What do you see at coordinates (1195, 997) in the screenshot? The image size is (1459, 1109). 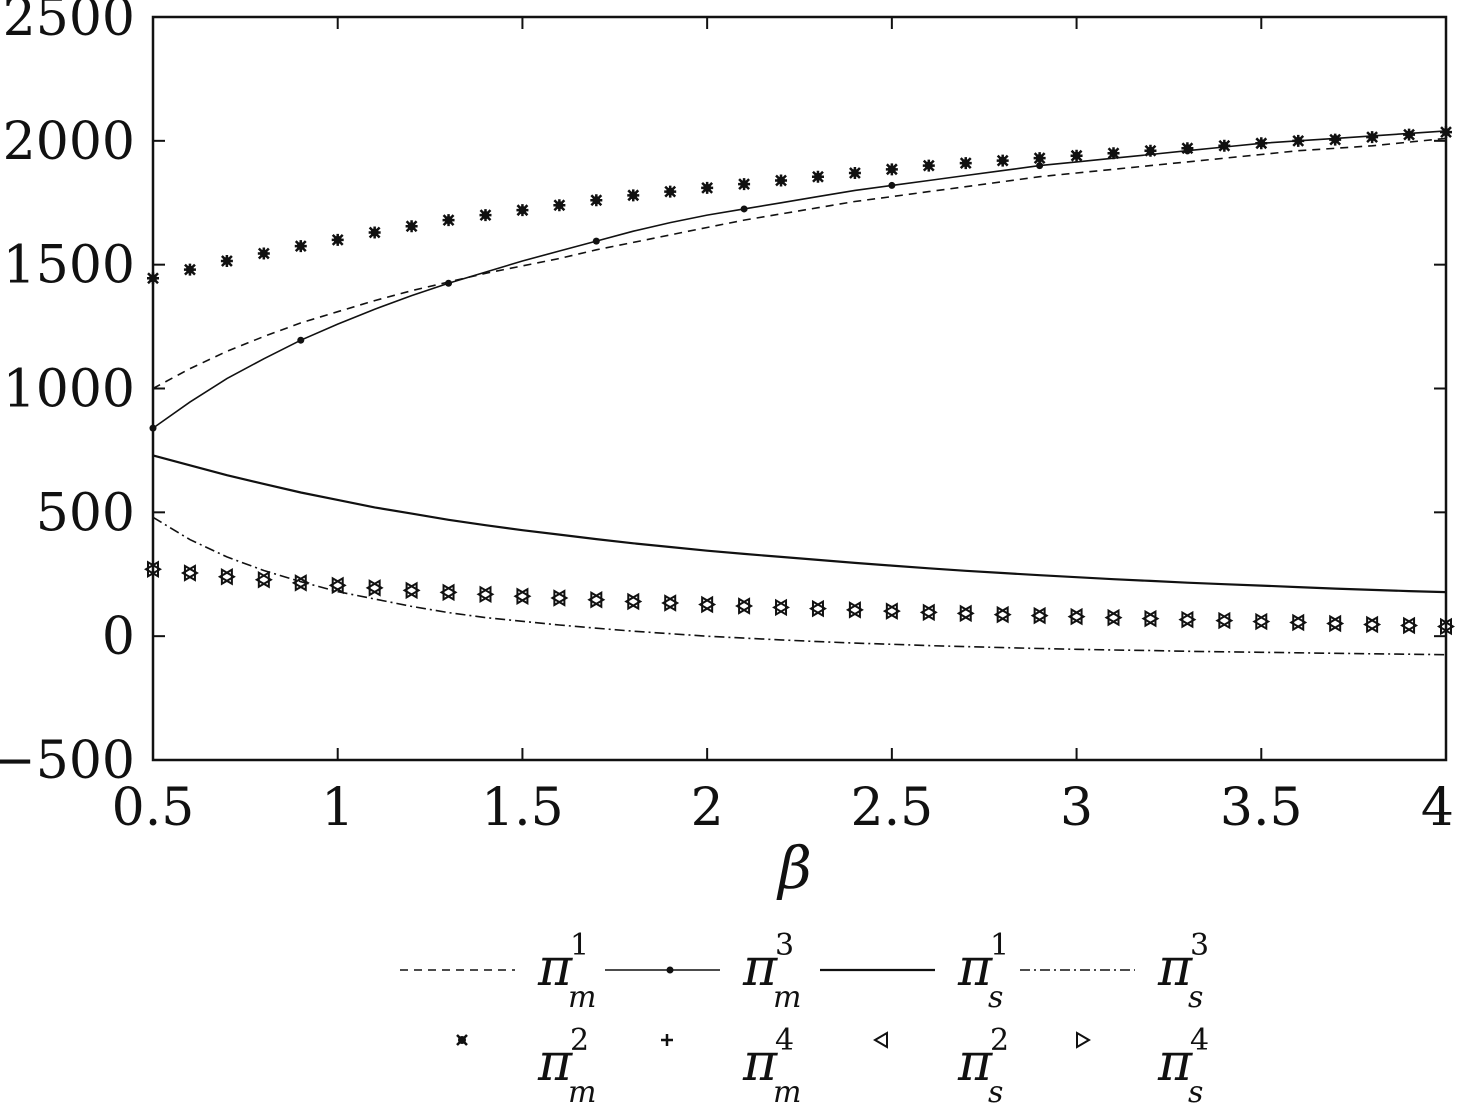 I see `legend-label-sub: s` at bounding box center [1195, 997].